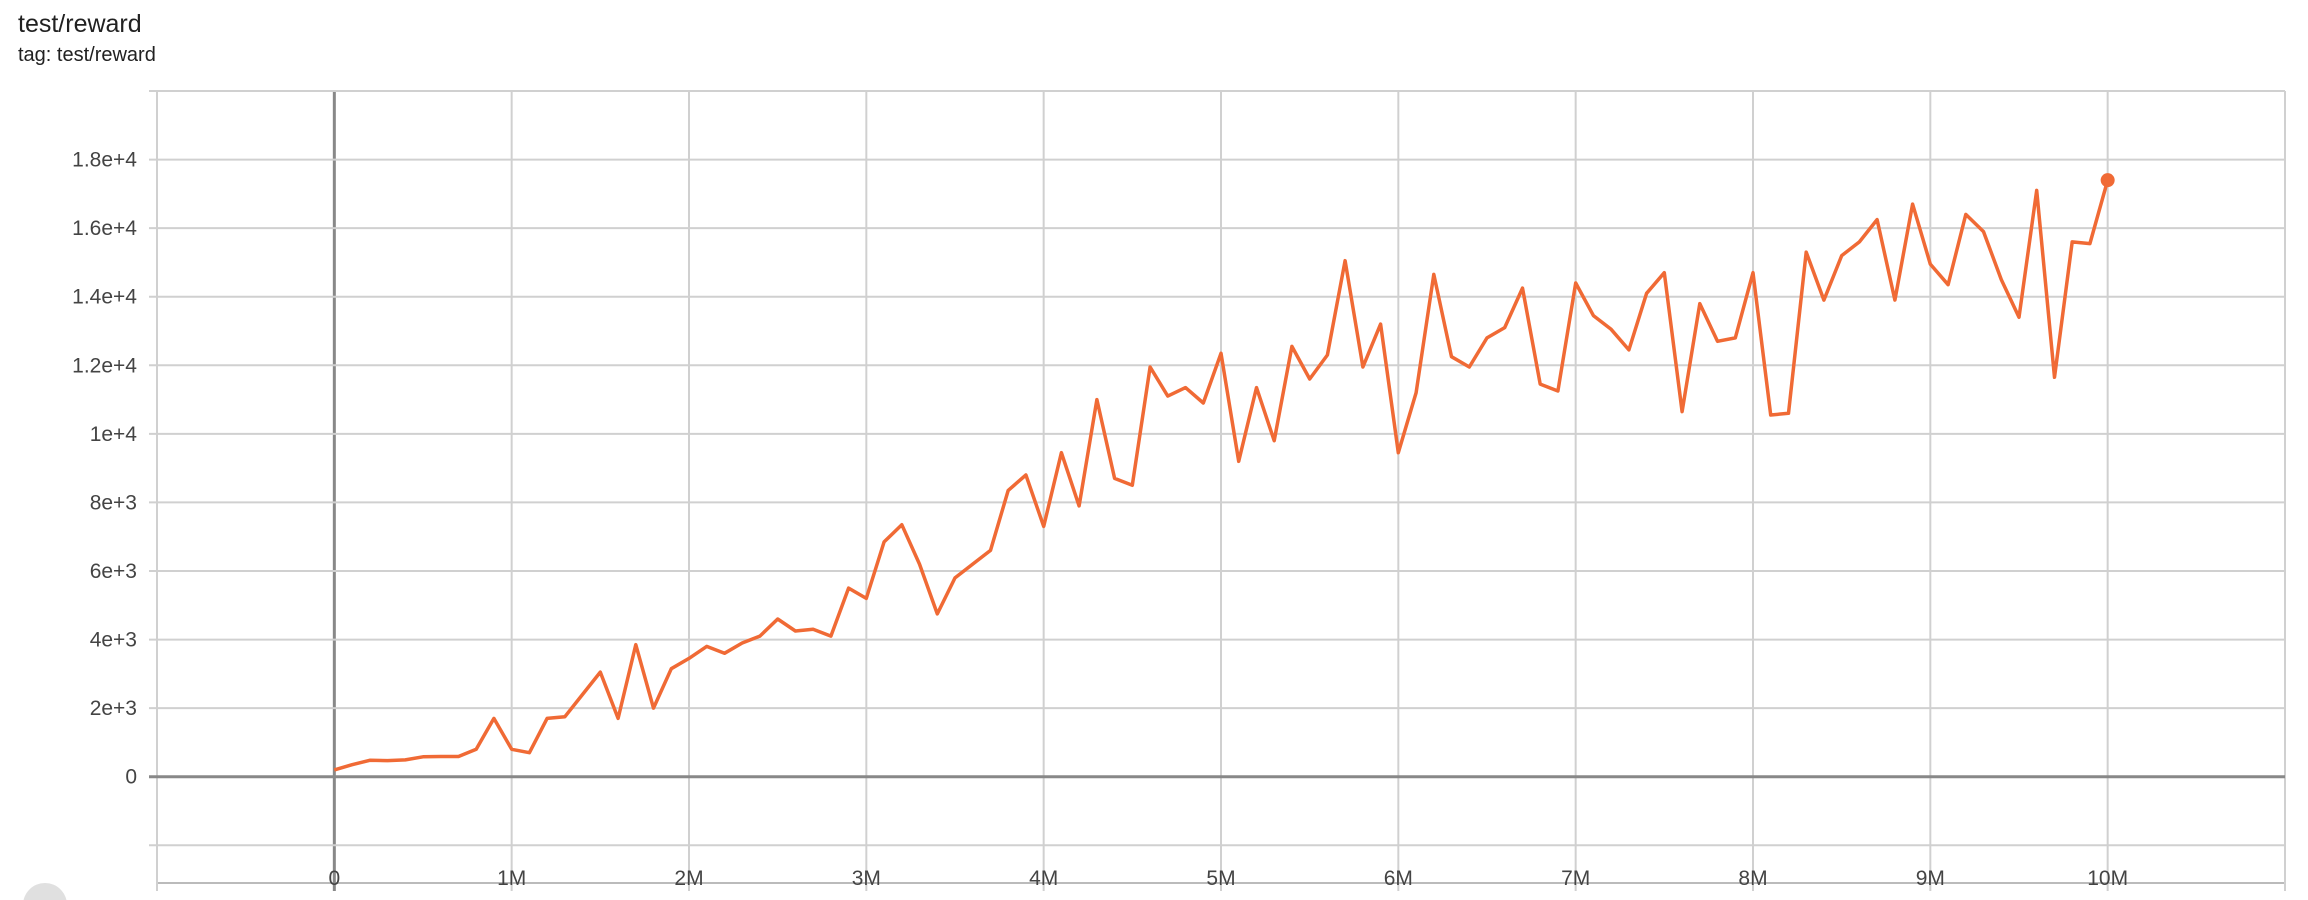 The height and width of the screenshot is (900, 2308). I want to click on x-tick-label: 5M, so click(1220, 878).